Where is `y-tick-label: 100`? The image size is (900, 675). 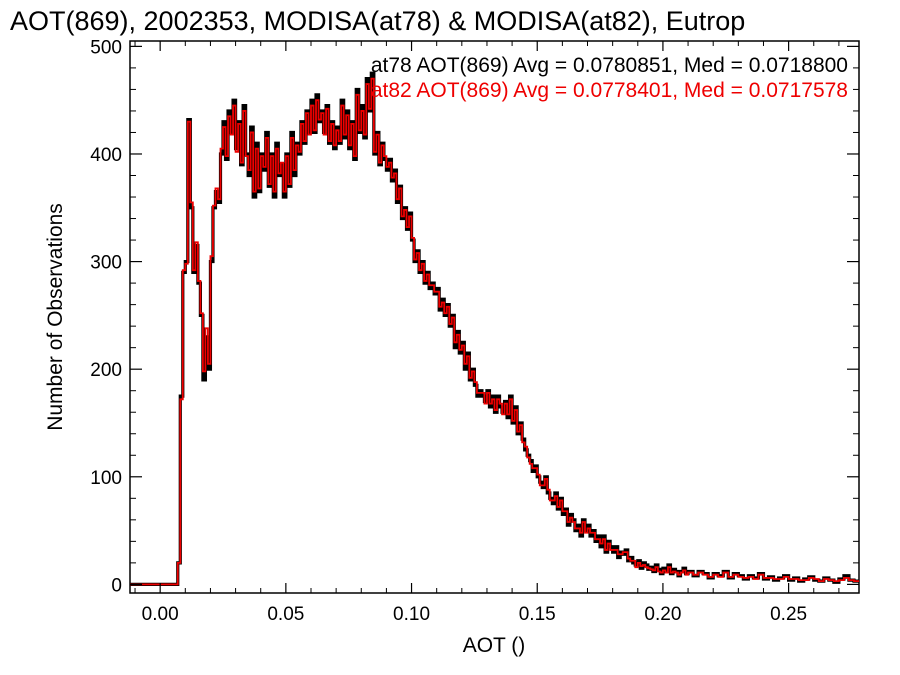
y-tick-label: 100 is located at coordinates (106, 478).